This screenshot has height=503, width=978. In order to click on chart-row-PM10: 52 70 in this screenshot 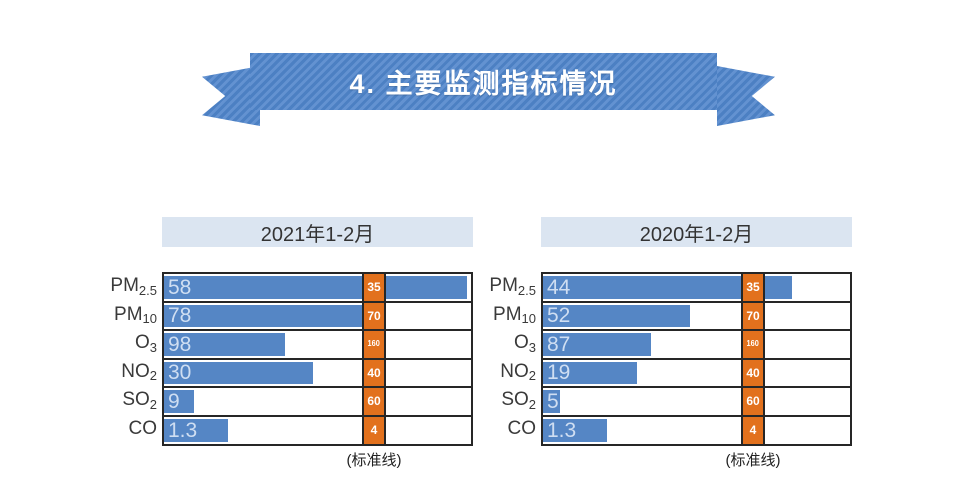, I will do `click(696, 316)`.